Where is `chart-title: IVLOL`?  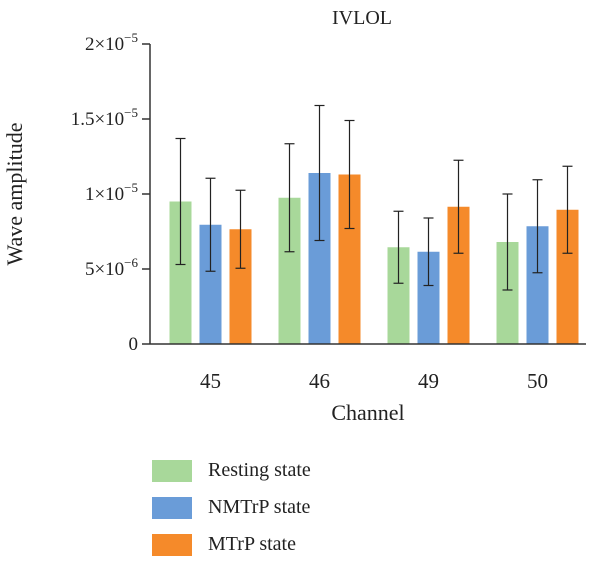
chart-title: IVLOL is located at coordinates (362, 18).